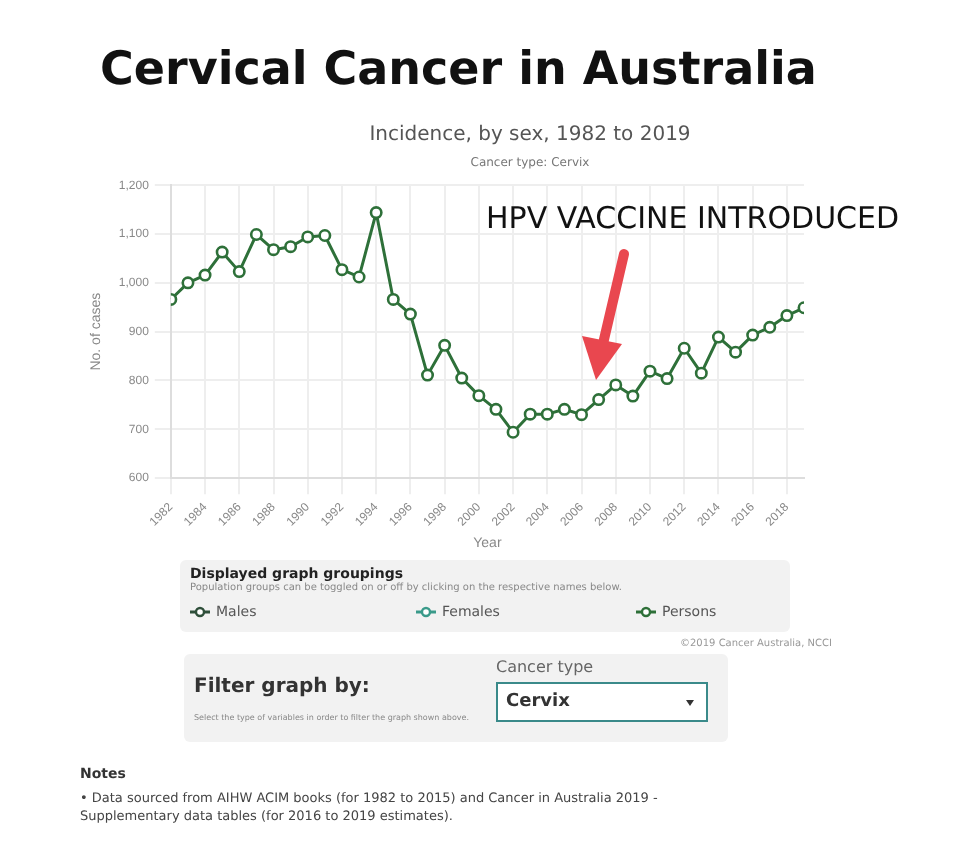 The image size is (980, 858). What do you see at coordinates (693, 218) in the screenshot?
I see `annotation: HPV VACCINE INTRODUCED` at bounding box center [693, 218].